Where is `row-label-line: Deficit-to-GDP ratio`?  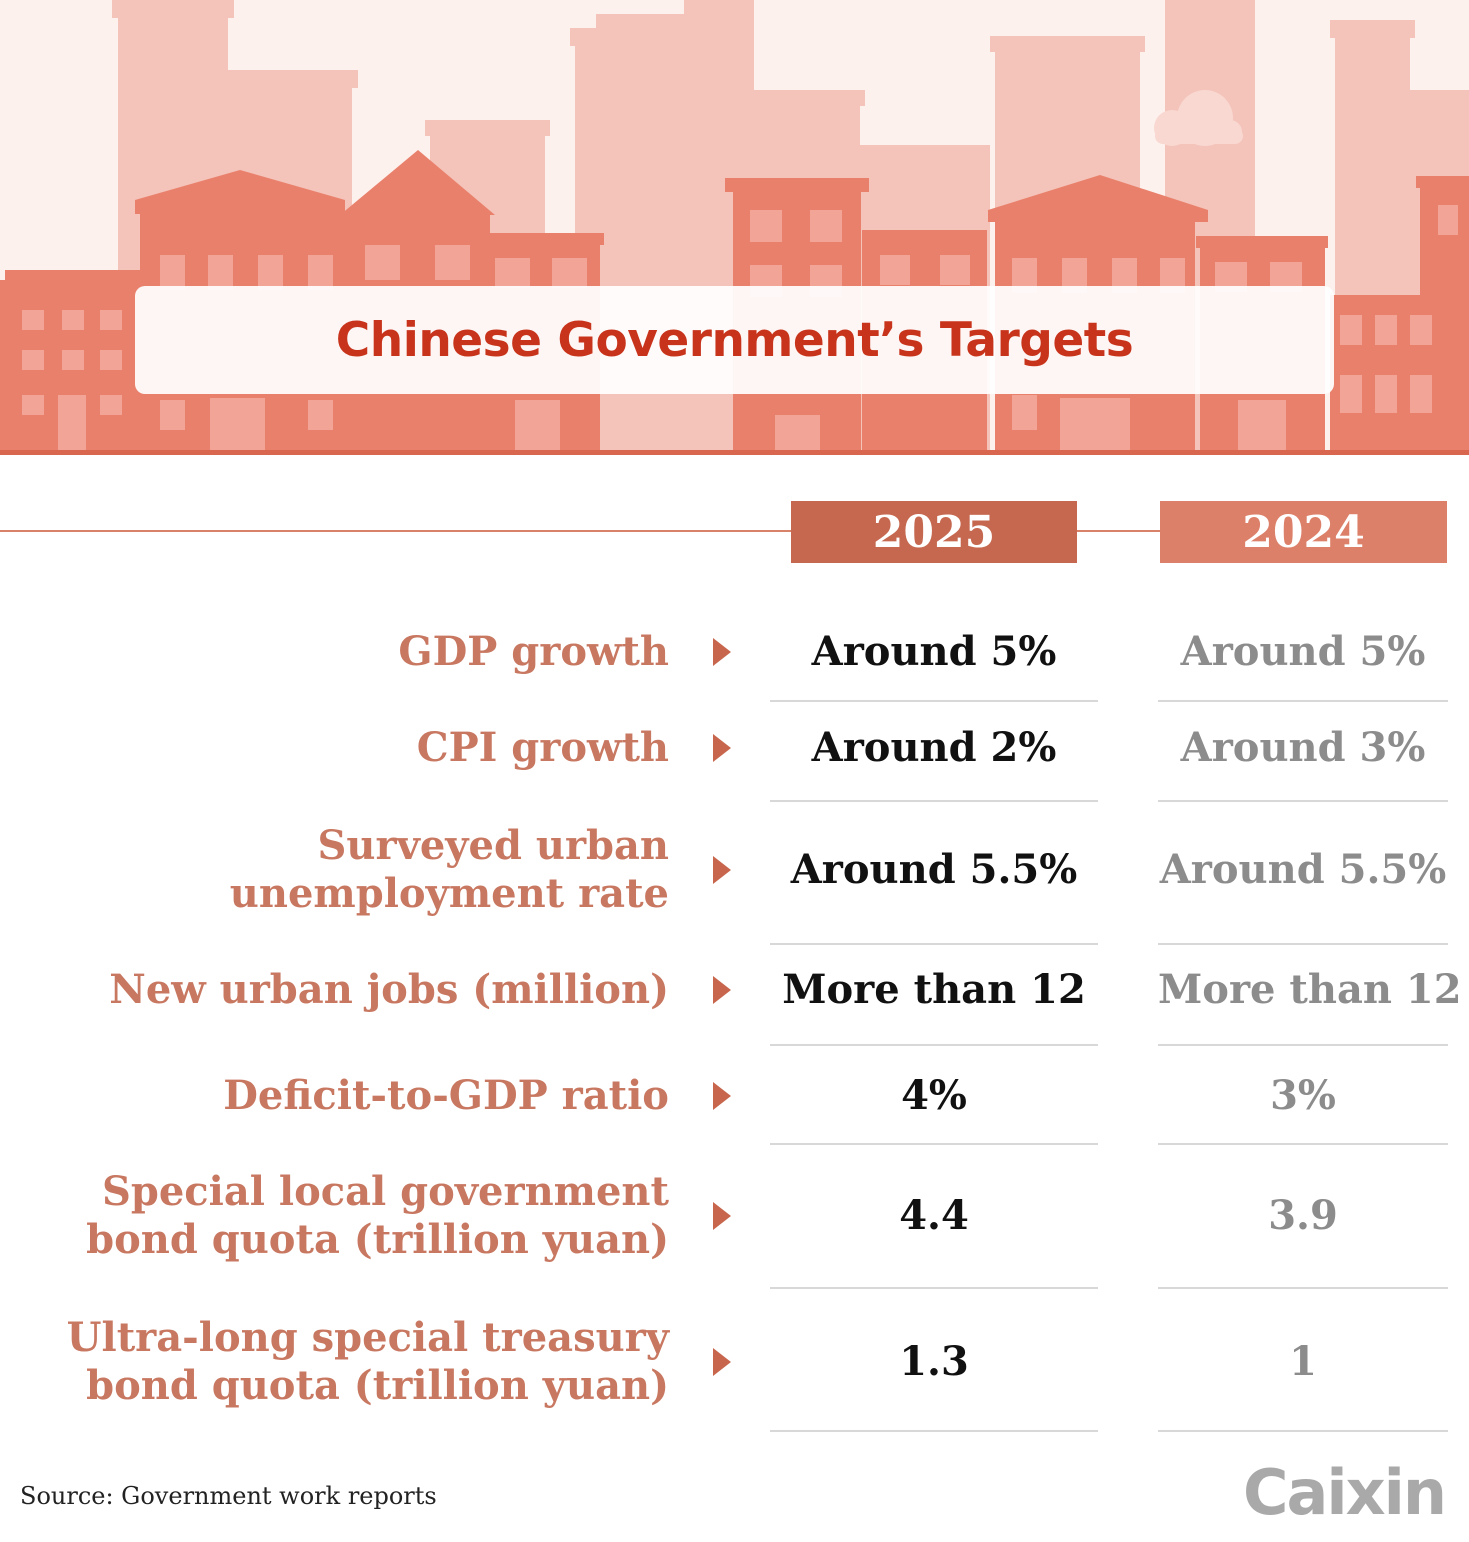 row-label-line: Deficit-to-GDP ratio is located at coordinates (446, 1095).